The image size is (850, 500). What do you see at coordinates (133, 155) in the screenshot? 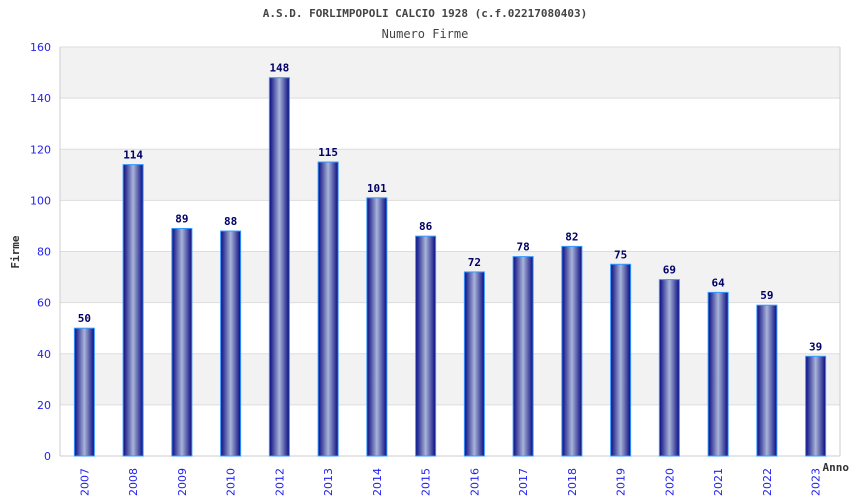
I see `bar-value-label: 114` at bounding box center [133, 155].